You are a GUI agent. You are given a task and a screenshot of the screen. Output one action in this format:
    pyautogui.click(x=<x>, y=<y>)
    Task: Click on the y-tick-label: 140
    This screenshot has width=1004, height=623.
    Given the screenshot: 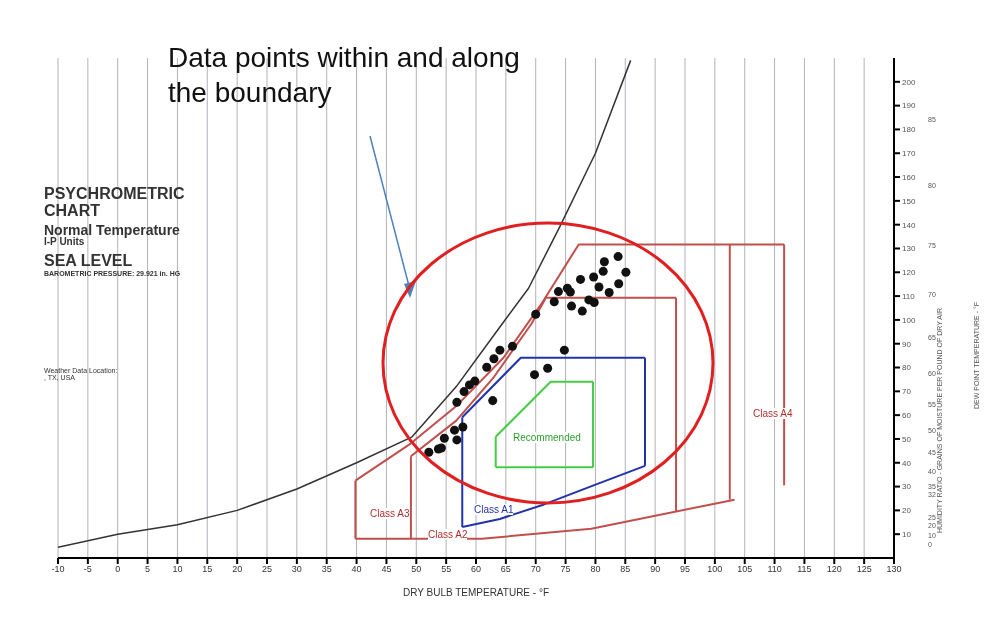 What is the action you would take?
    pyautogui.click(x=909, y=225)
    